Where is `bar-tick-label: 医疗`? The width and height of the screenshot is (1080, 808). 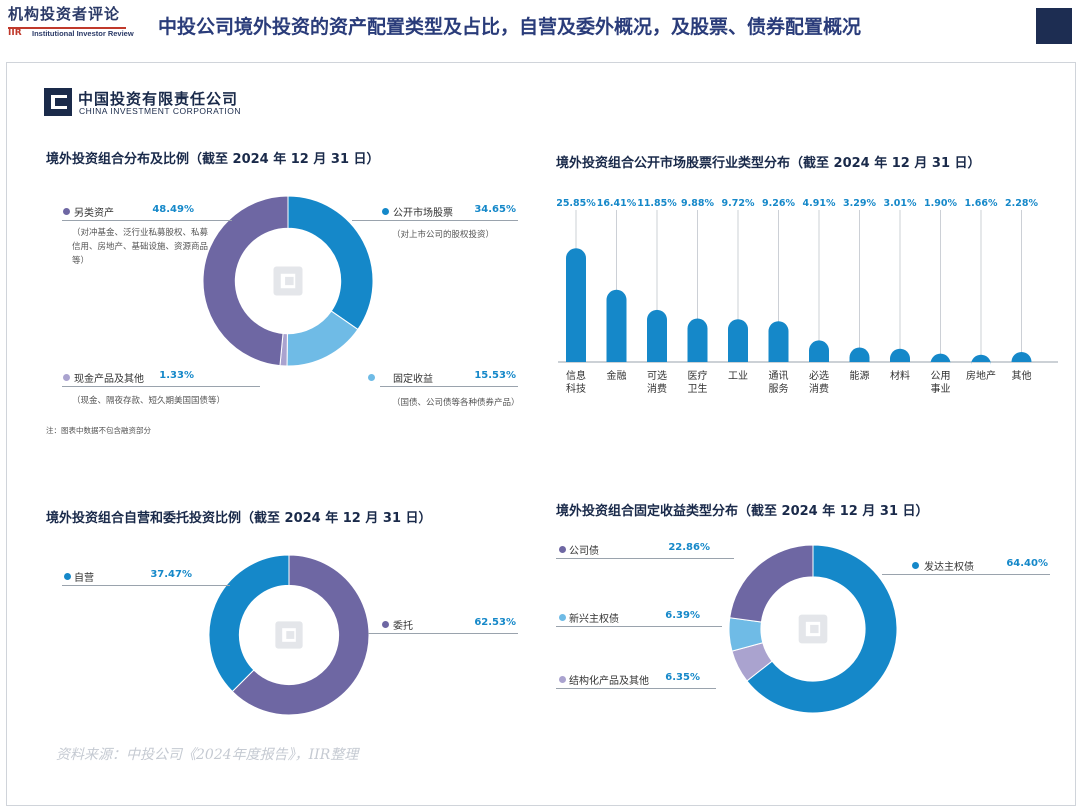 bar-tick-label: 医疗 is located at coordinates (698, 375).